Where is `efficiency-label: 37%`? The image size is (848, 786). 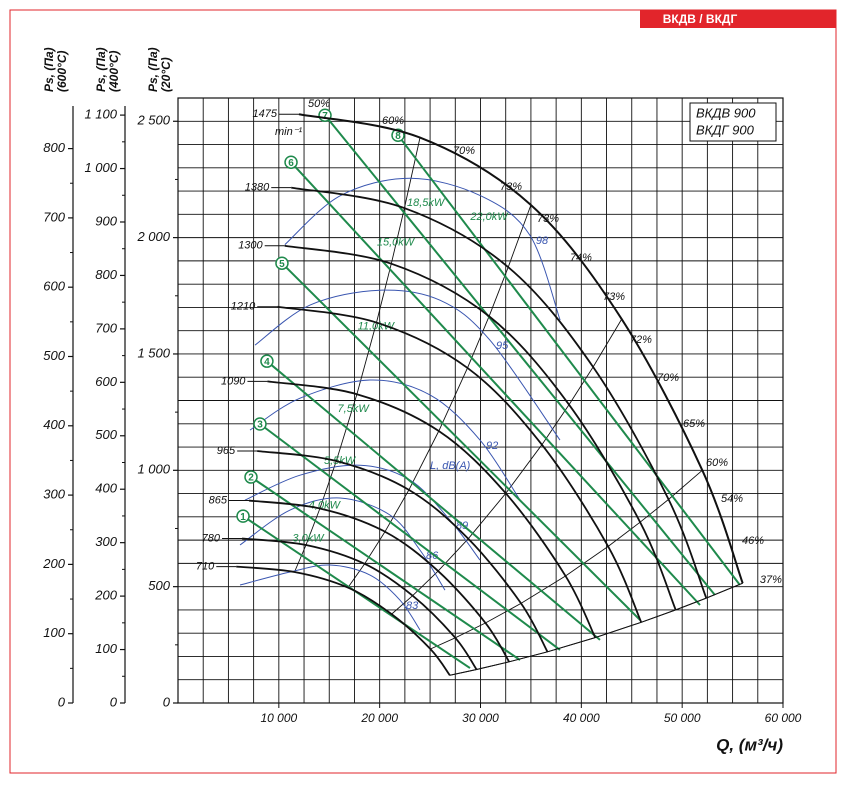
efficiency-label: 37% is located at coordinates (771, 580).